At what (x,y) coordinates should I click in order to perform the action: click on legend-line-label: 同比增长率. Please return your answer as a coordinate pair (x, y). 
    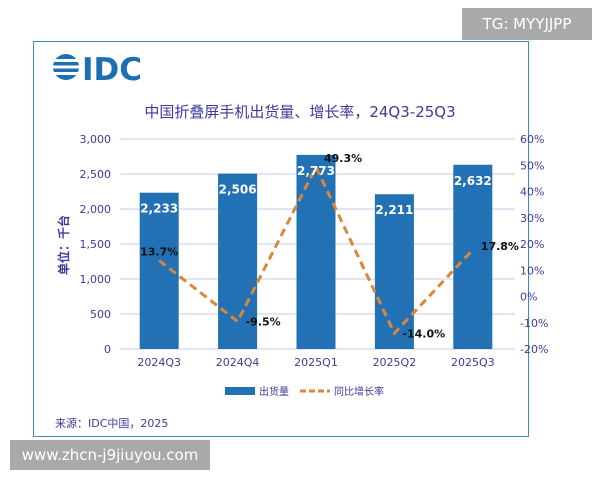
    Looking at the image, I should click on (359, 391).